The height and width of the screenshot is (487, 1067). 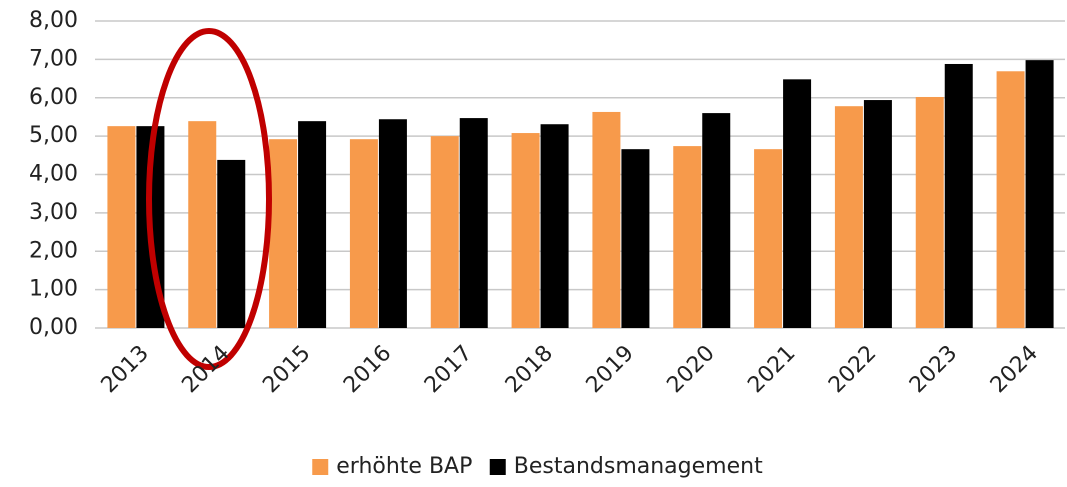 I want to click on x-tick-label: 2024, so click(x=1014, y=369).